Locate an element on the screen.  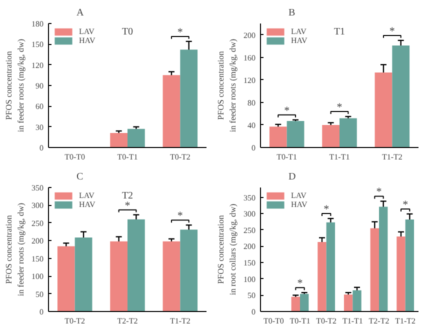
chart-title: A is located at coordinates (80, 13).